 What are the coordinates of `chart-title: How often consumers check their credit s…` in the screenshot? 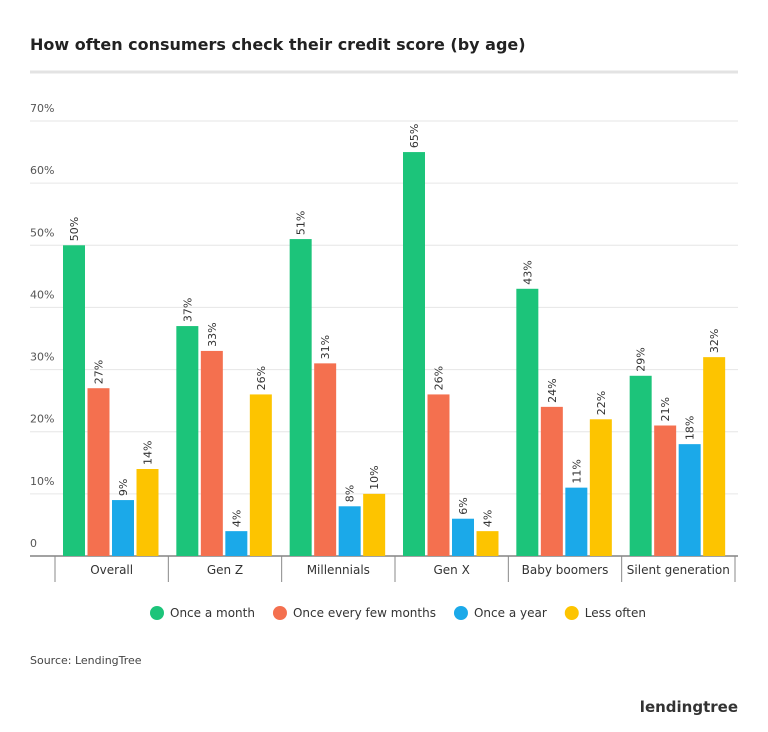 It's located at (278, 44).